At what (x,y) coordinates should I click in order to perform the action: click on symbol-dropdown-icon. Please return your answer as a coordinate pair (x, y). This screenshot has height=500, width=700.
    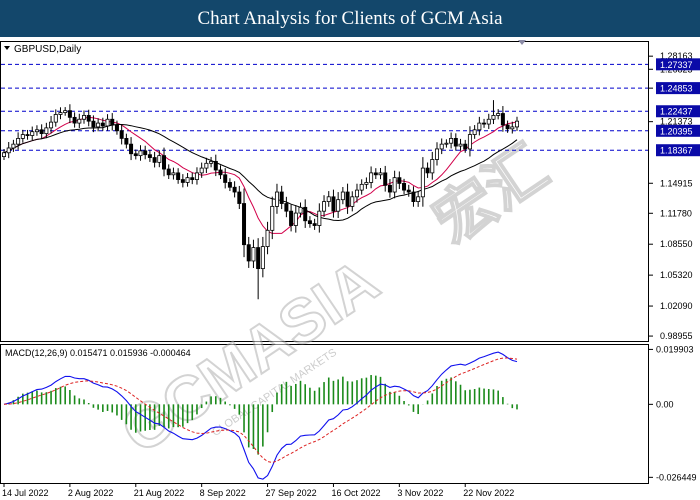
    Looking at the image, I should click on (7, 48).